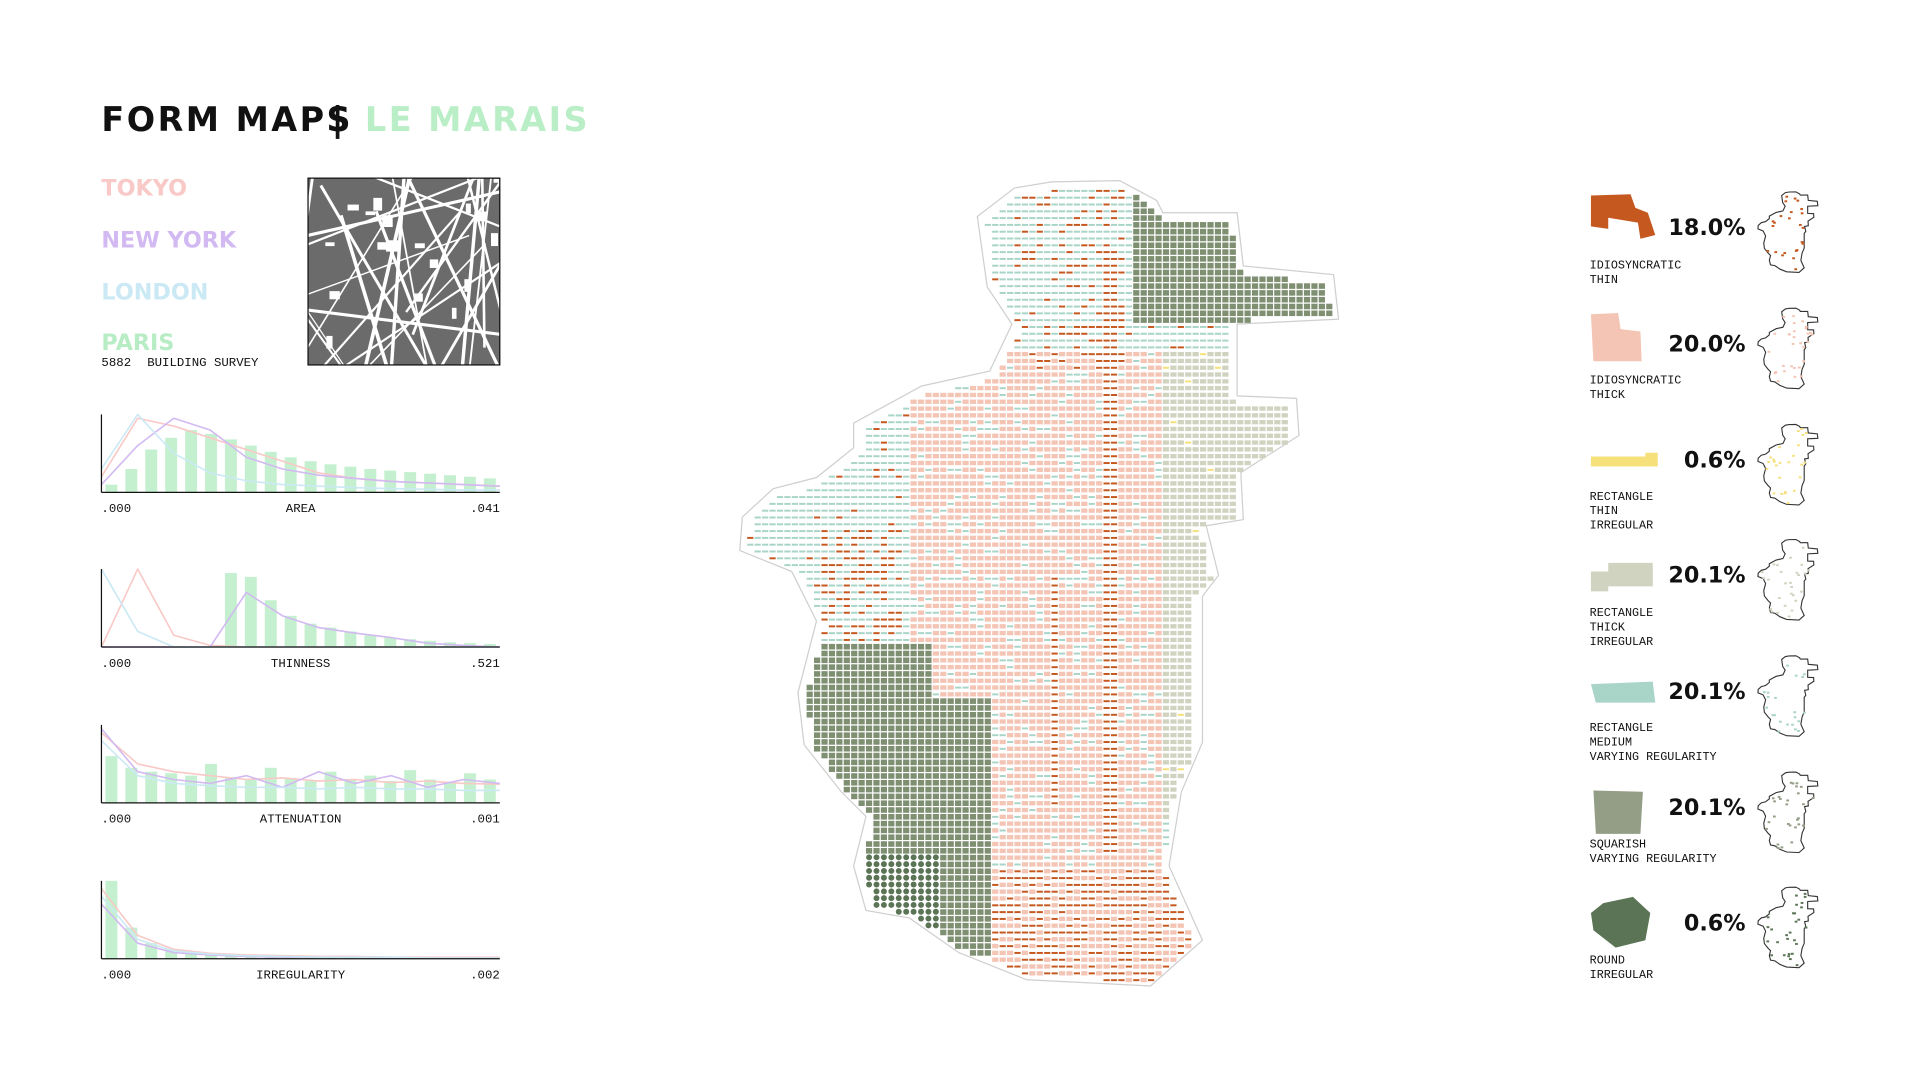 This screenshot has height=1080, width=1920. What do you see at coordinates (301, 976) in the screenshot?
I see `axis-title: IRREGULARITY` at bounding box center [301, 976].